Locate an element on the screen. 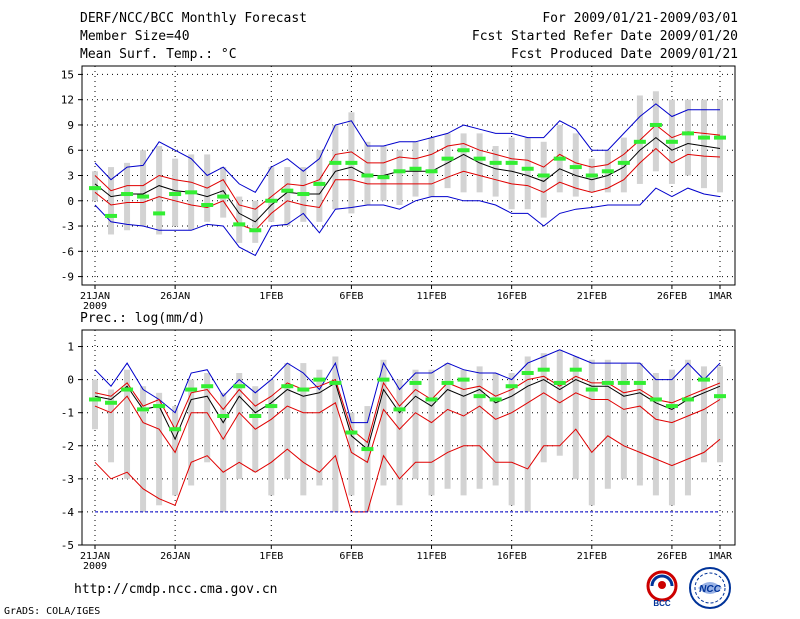 This screenshot has width=800, height=619. ncc-logo-text: NCC is located at coordinates (710, 589).